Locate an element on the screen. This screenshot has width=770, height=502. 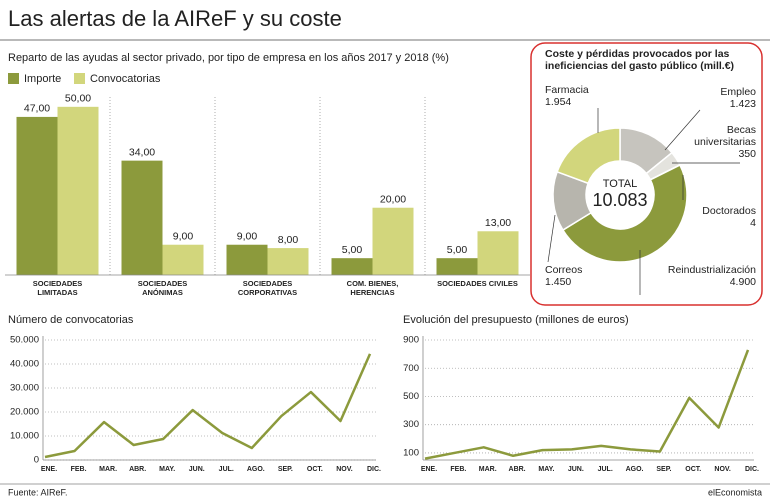
source: Fuente: AIReF. is located at coordinates (38, 492).